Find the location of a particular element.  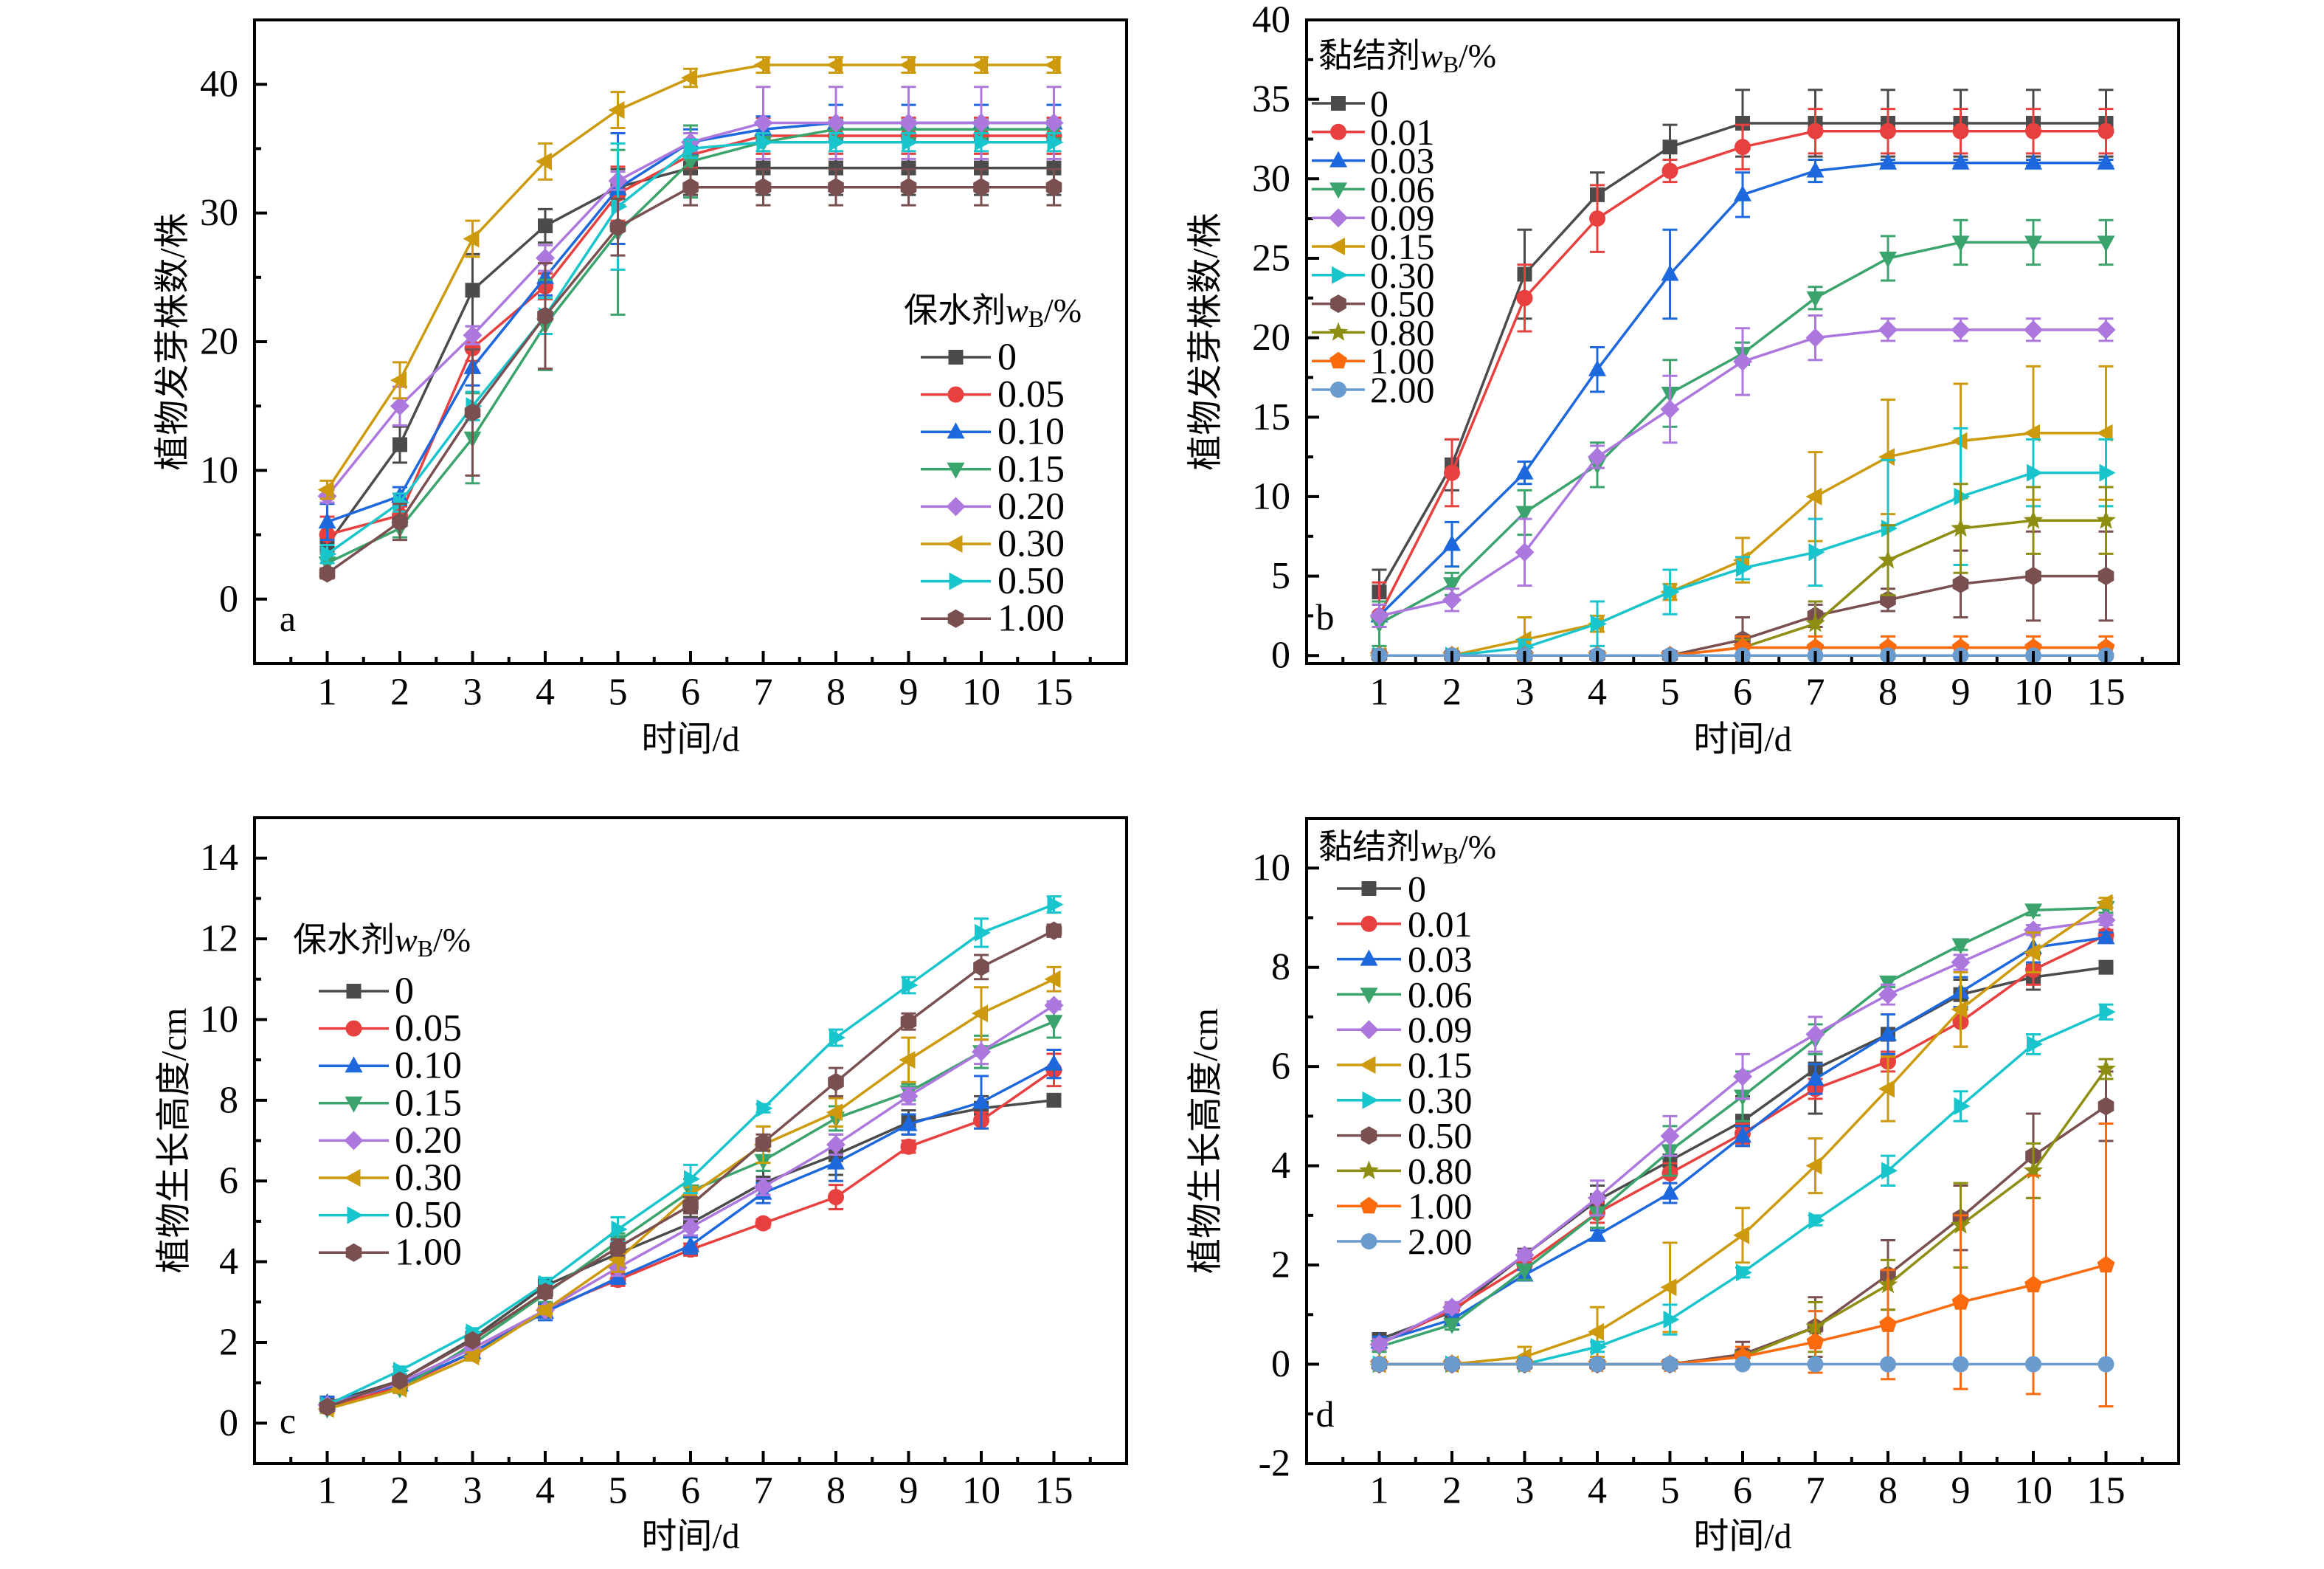

legend-entry: 0.01 is located at coordinates (1405, 924).